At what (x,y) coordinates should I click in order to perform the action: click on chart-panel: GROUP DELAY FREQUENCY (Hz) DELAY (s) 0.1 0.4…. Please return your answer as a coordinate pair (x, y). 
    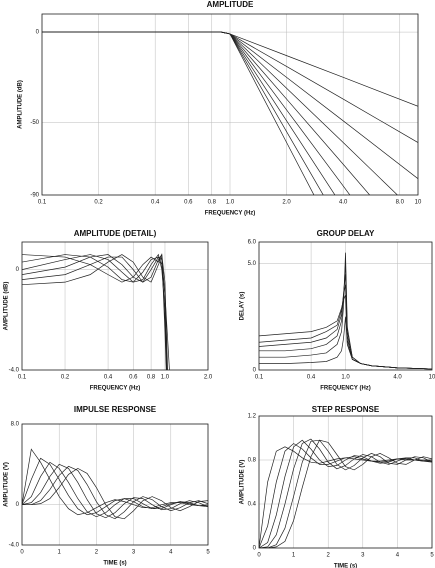
    Looking at the image, I should click on (337, 310).